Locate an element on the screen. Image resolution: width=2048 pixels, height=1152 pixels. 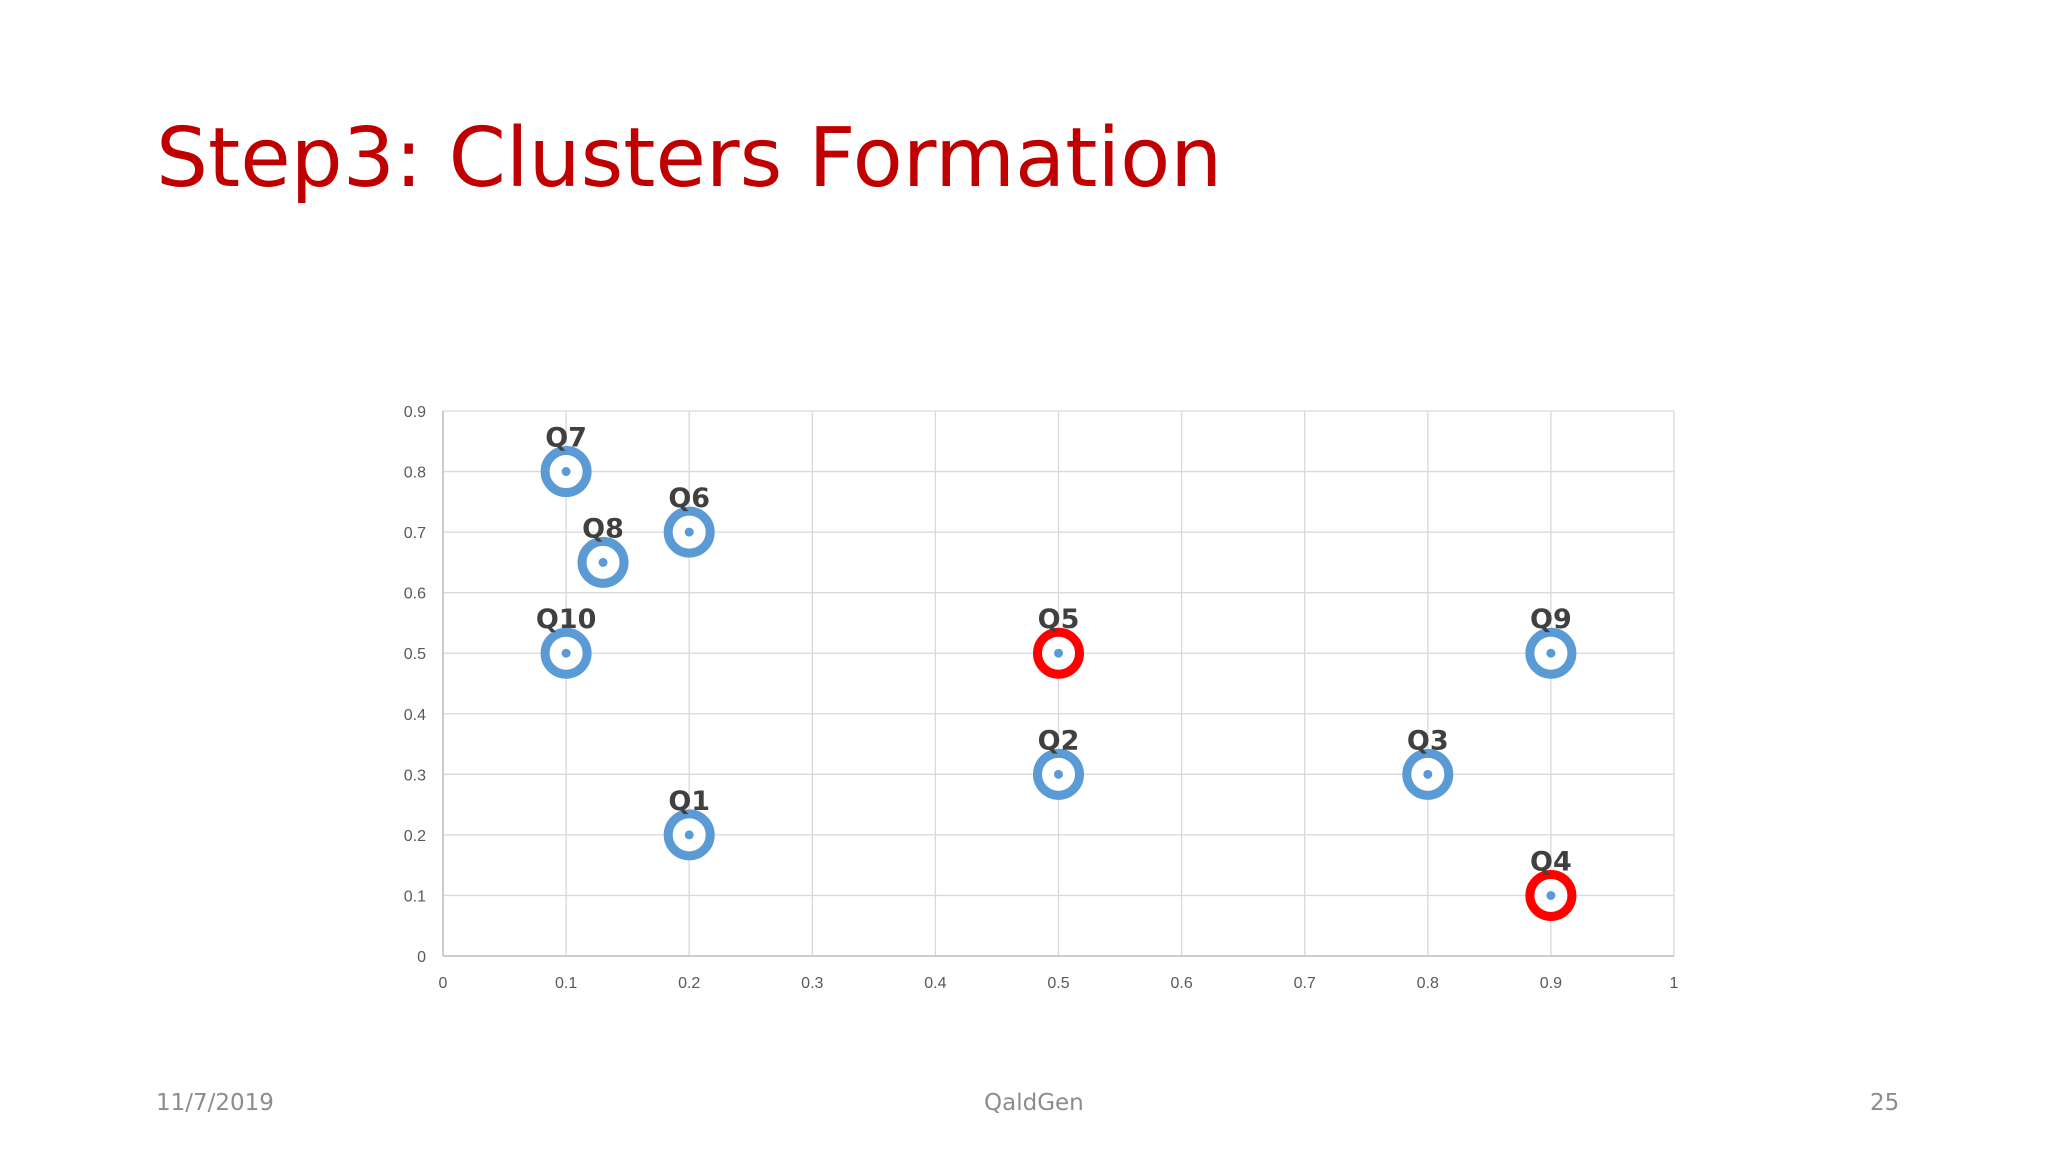
point-label-q4: Q4 is located at coordinates (1551, 861).